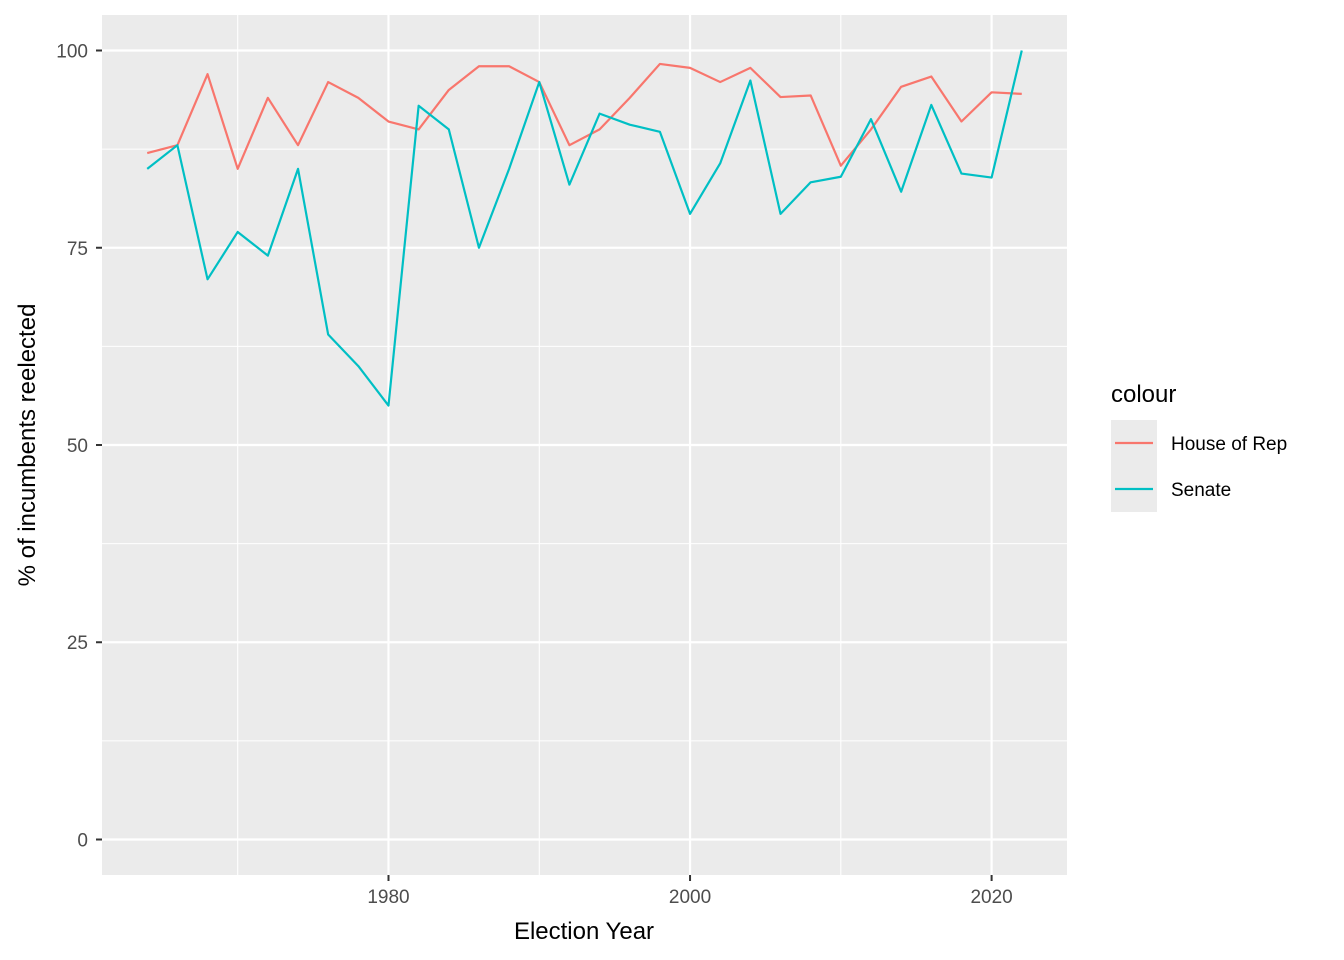 This screenshot has height=960, width=1344. I want to click on x-tick-label: 1980, so click(388, 897).